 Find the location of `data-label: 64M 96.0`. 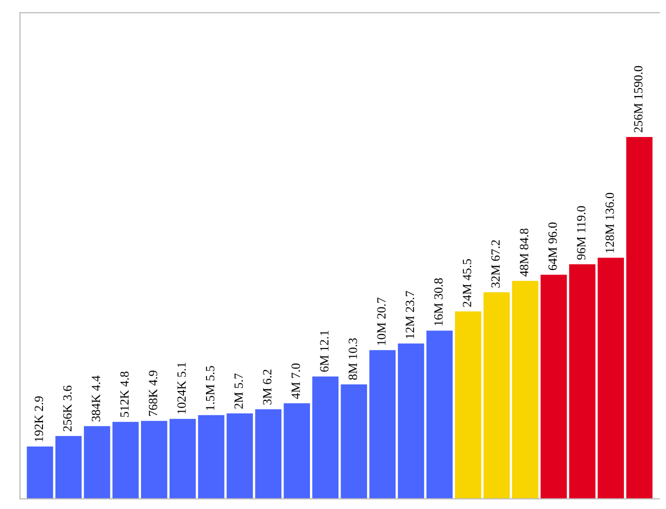

data-label: 64M 96.0 is located at coordinates (552, 246).